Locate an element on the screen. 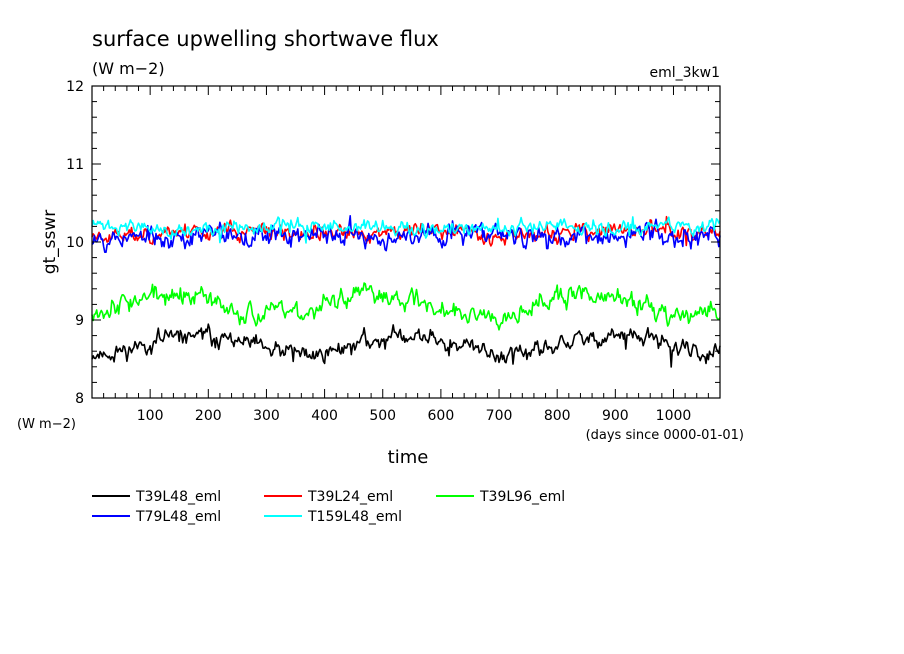 The image size is (904, 654). legend-label: T159L48_eml is located at coordinates (354, 517).